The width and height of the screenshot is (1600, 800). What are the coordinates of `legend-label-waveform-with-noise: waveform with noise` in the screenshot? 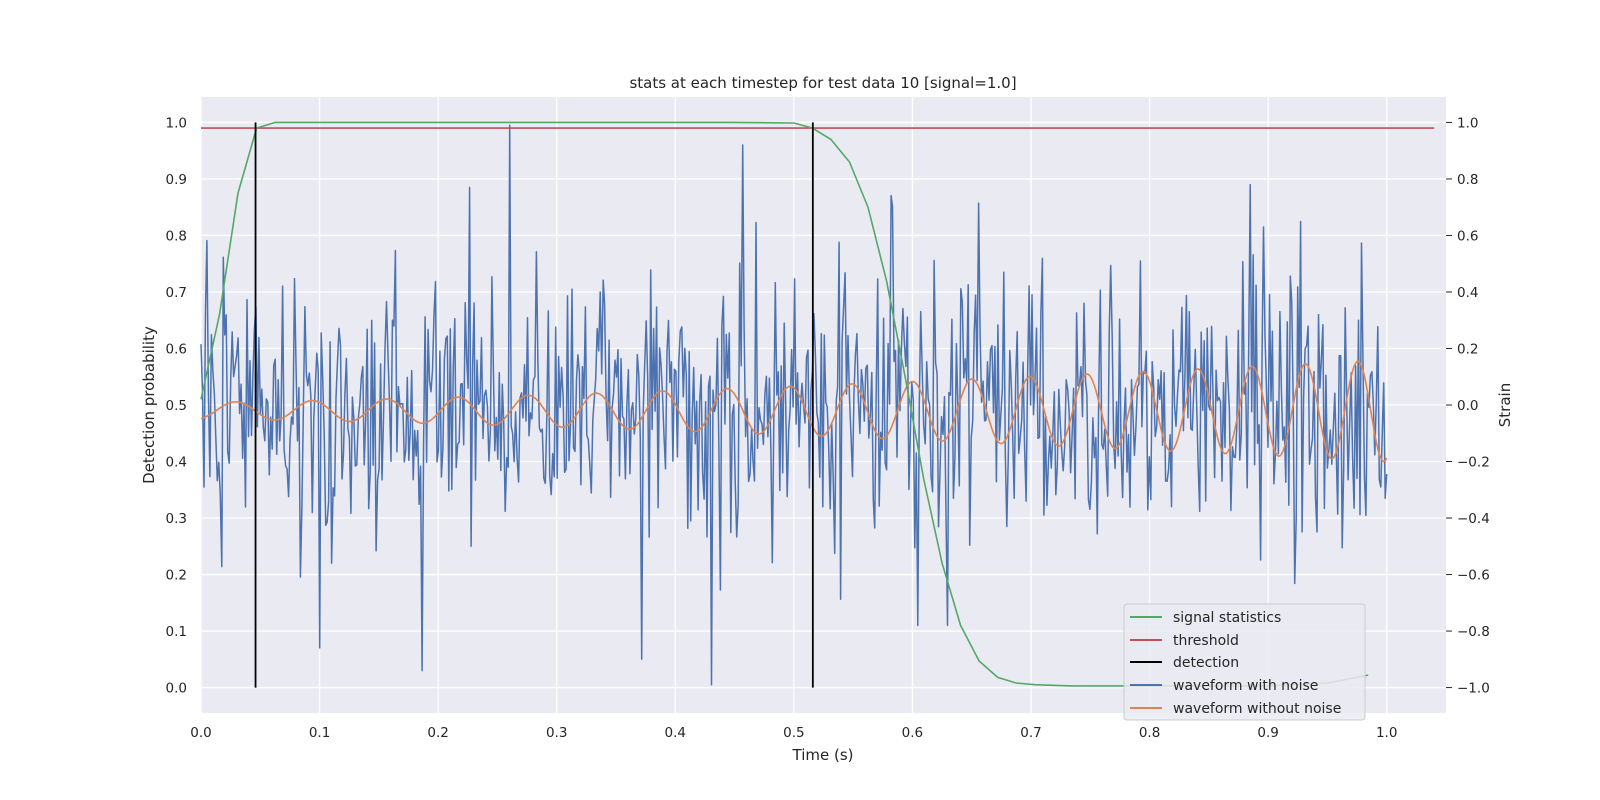 It's located at (1245, 686).